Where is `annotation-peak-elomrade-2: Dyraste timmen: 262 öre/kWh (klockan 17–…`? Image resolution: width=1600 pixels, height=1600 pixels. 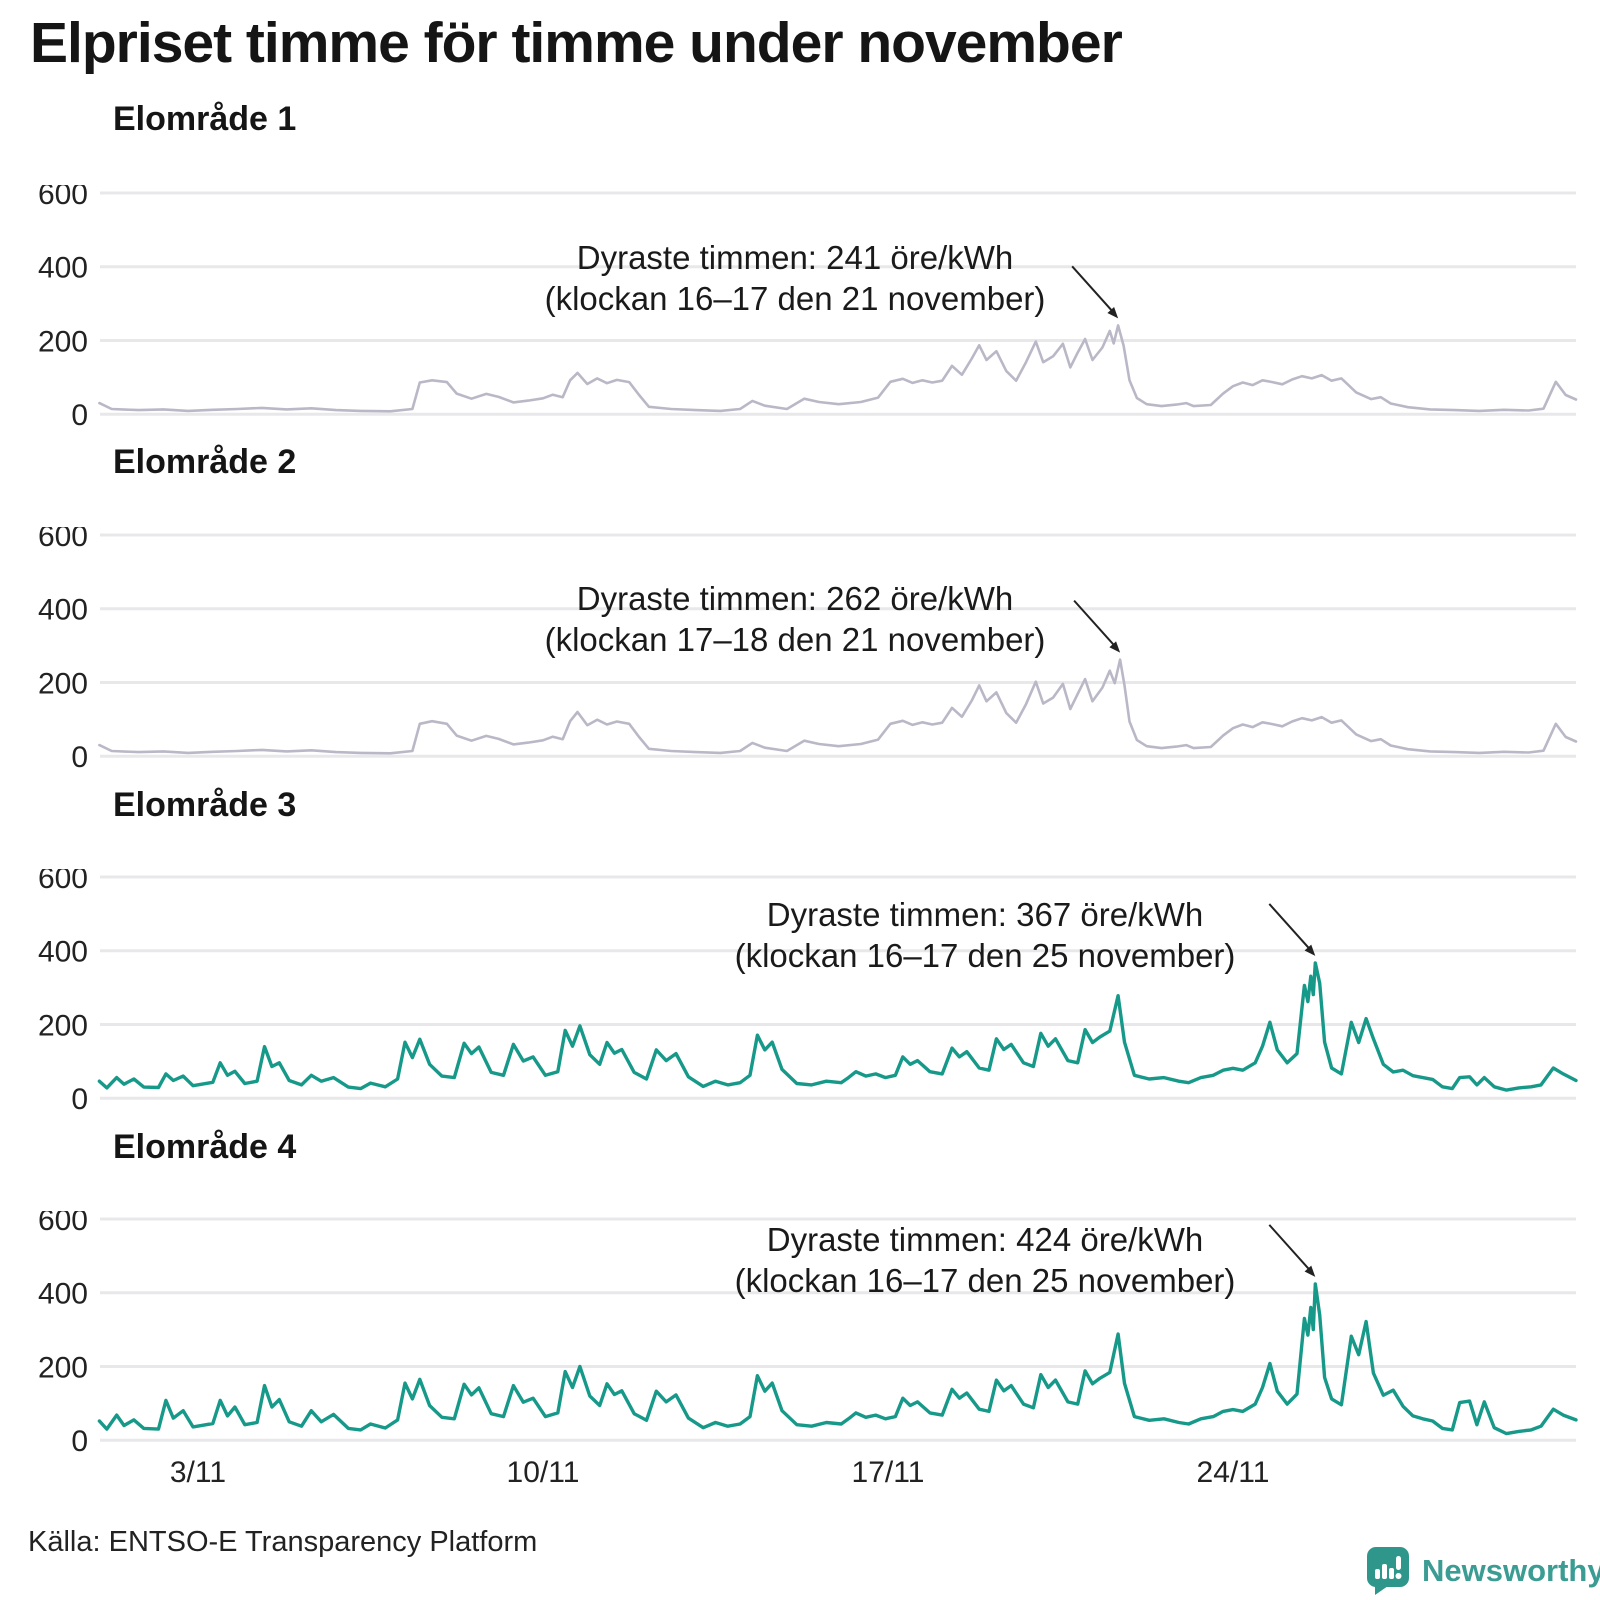
annotation-peak-elomrade-2: Dyraste timmen: 262 öre/kWh (klockan 17–… is located at coordinates (795, 619).